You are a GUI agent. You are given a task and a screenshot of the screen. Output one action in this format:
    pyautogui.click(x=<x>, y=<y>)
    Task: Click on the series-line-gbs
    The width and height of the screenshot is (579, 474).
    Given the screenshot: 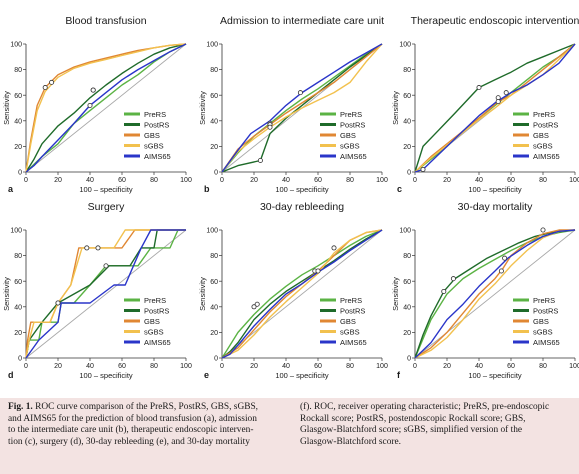 What is the action you would take?
    pyautogui.click(x=302, y=108)
    